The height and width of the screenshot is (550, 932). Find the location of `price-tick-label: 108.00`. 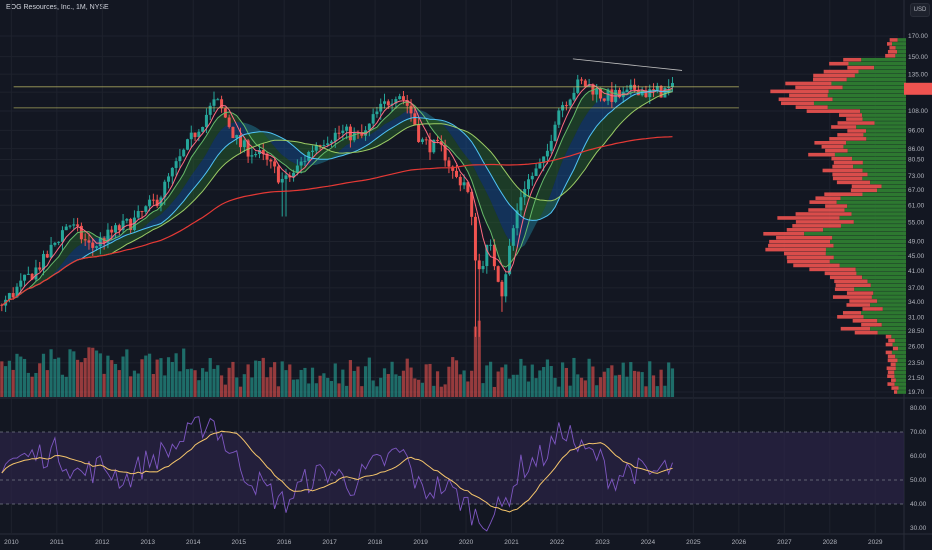

price-tick-label: 108.00 is located at coordinates (918, 111).